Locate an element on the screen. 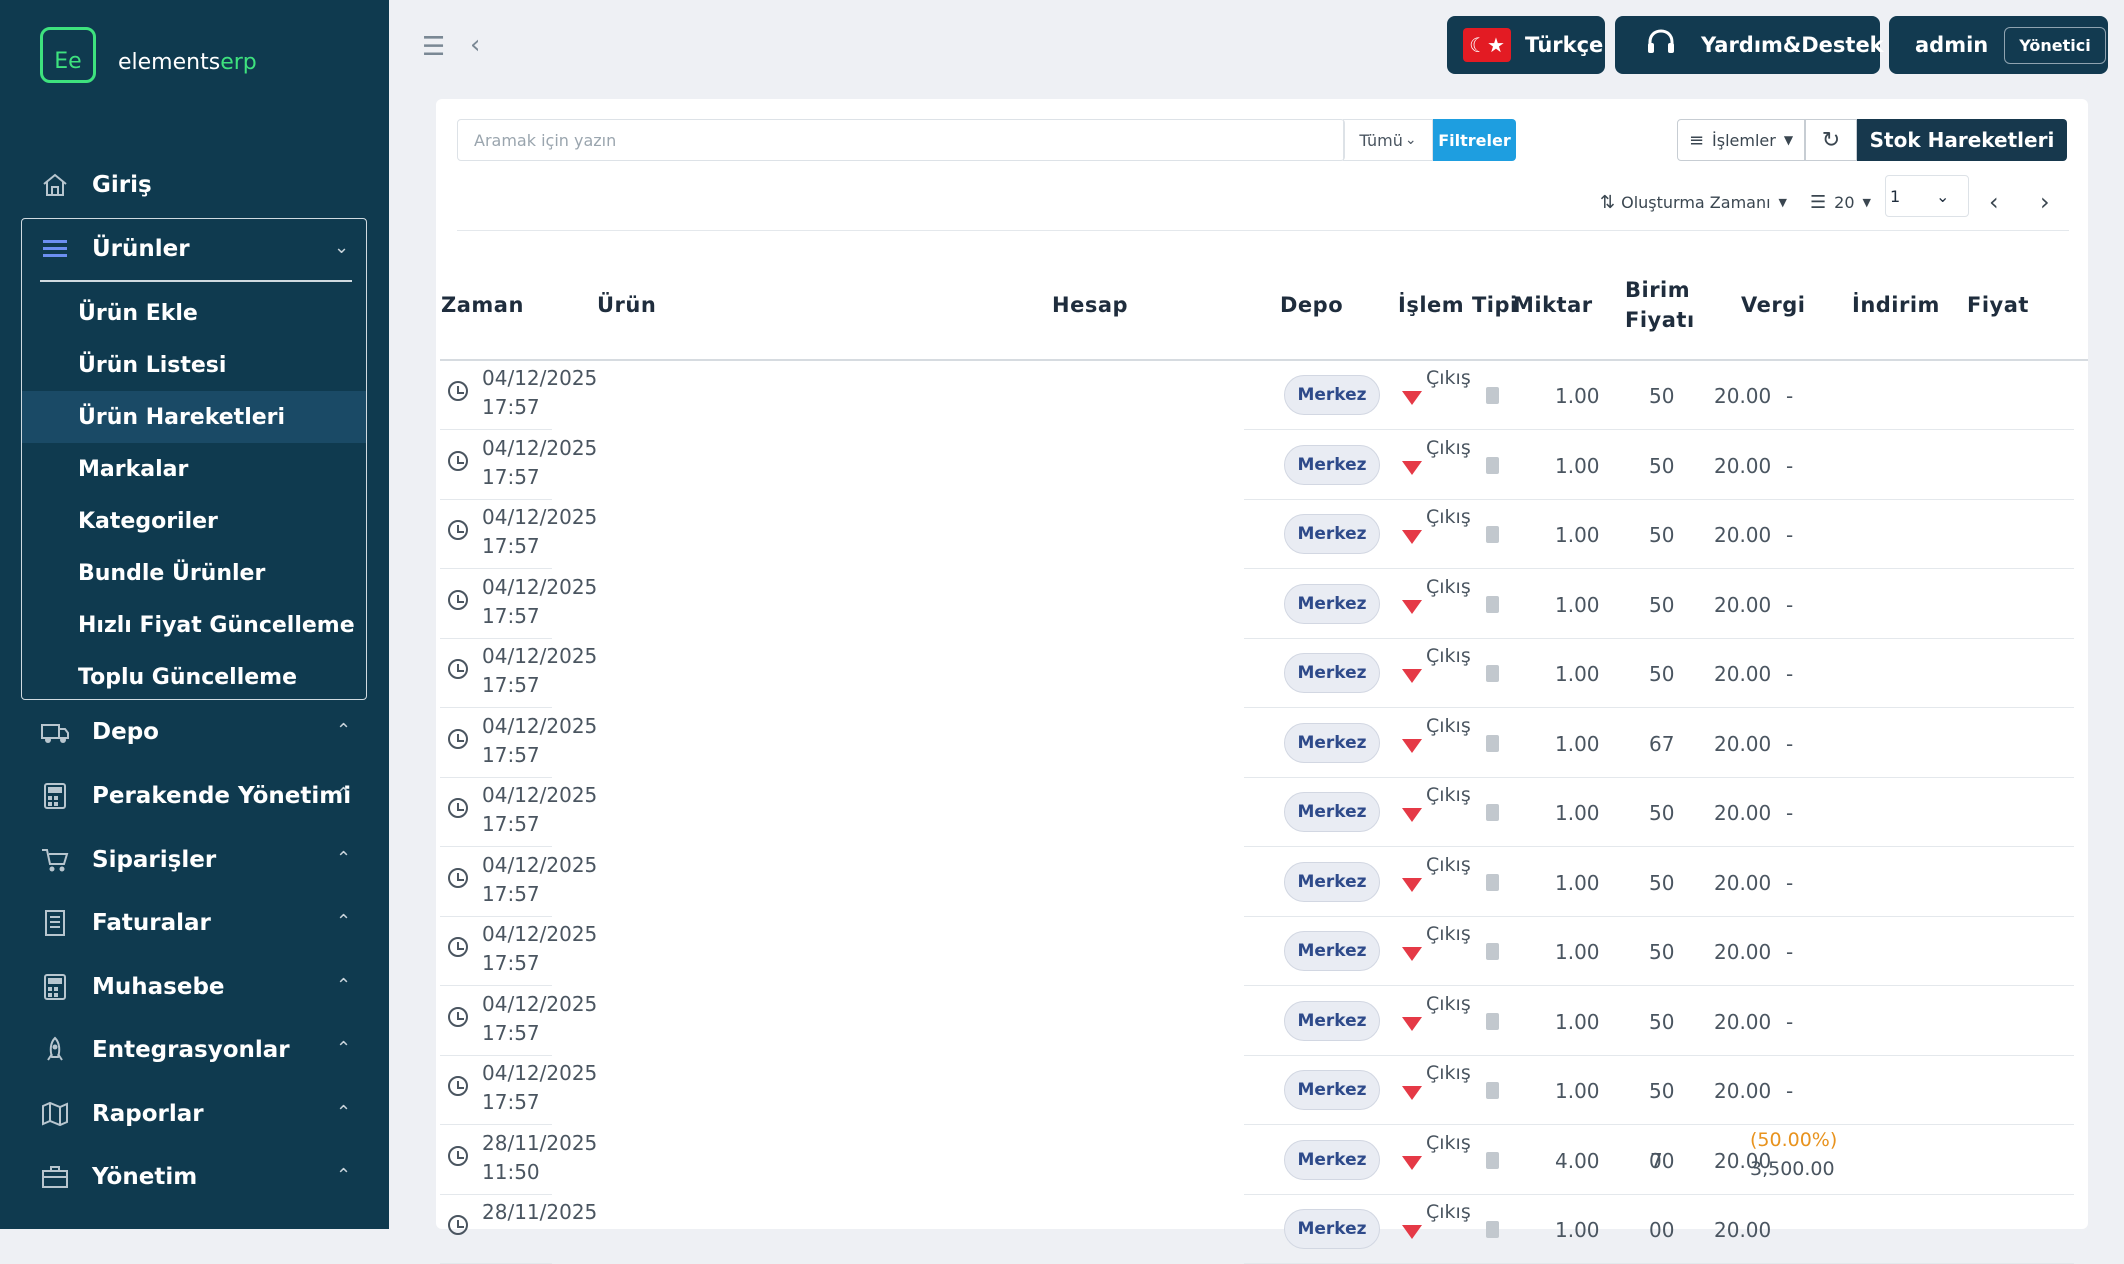  chevron-left-icon: ‹ is located at coordinates (475, 45).